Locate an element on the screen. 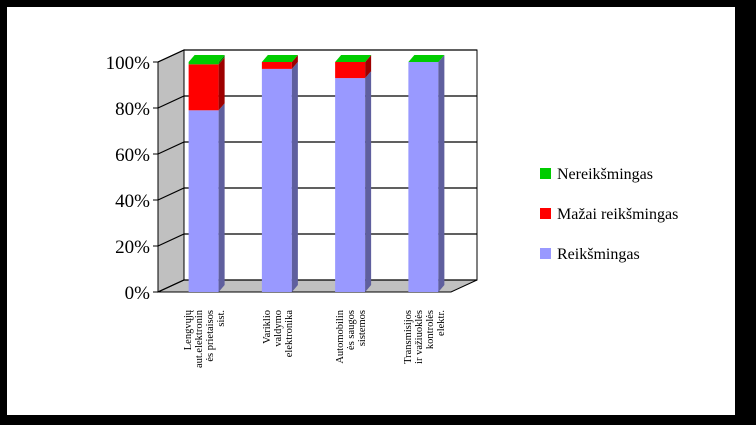  legend-item: Mažai reikšmingas is located at coordinates (609, 214).